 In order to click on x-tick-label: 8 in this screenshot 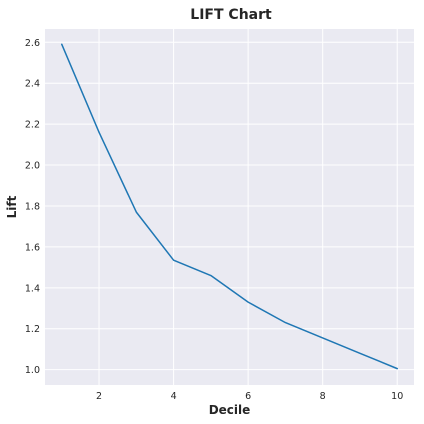, I will do `click(323, 396)`.